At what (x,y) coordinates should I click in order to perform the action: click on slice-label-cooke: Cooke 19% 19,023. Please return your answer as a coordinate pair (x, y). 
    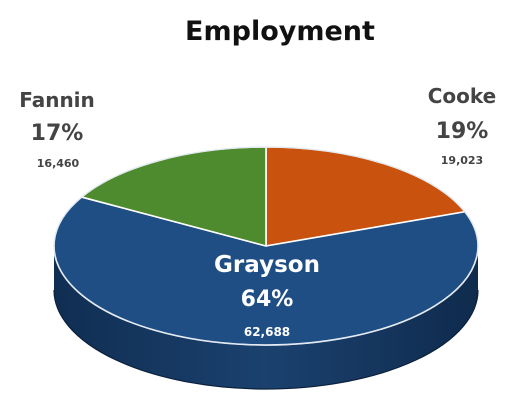
    Looking at the image, I should click on (462, 125).